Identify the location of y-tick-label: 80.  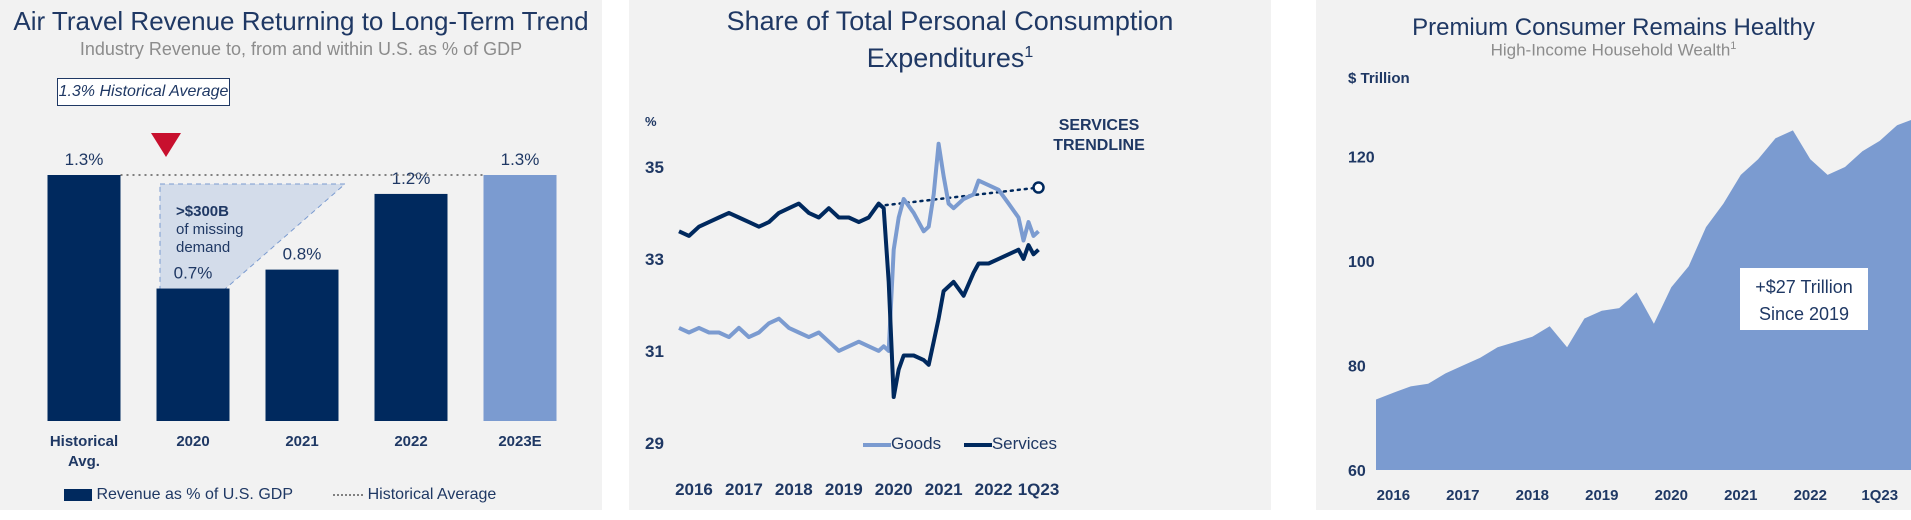
(1357, 367).